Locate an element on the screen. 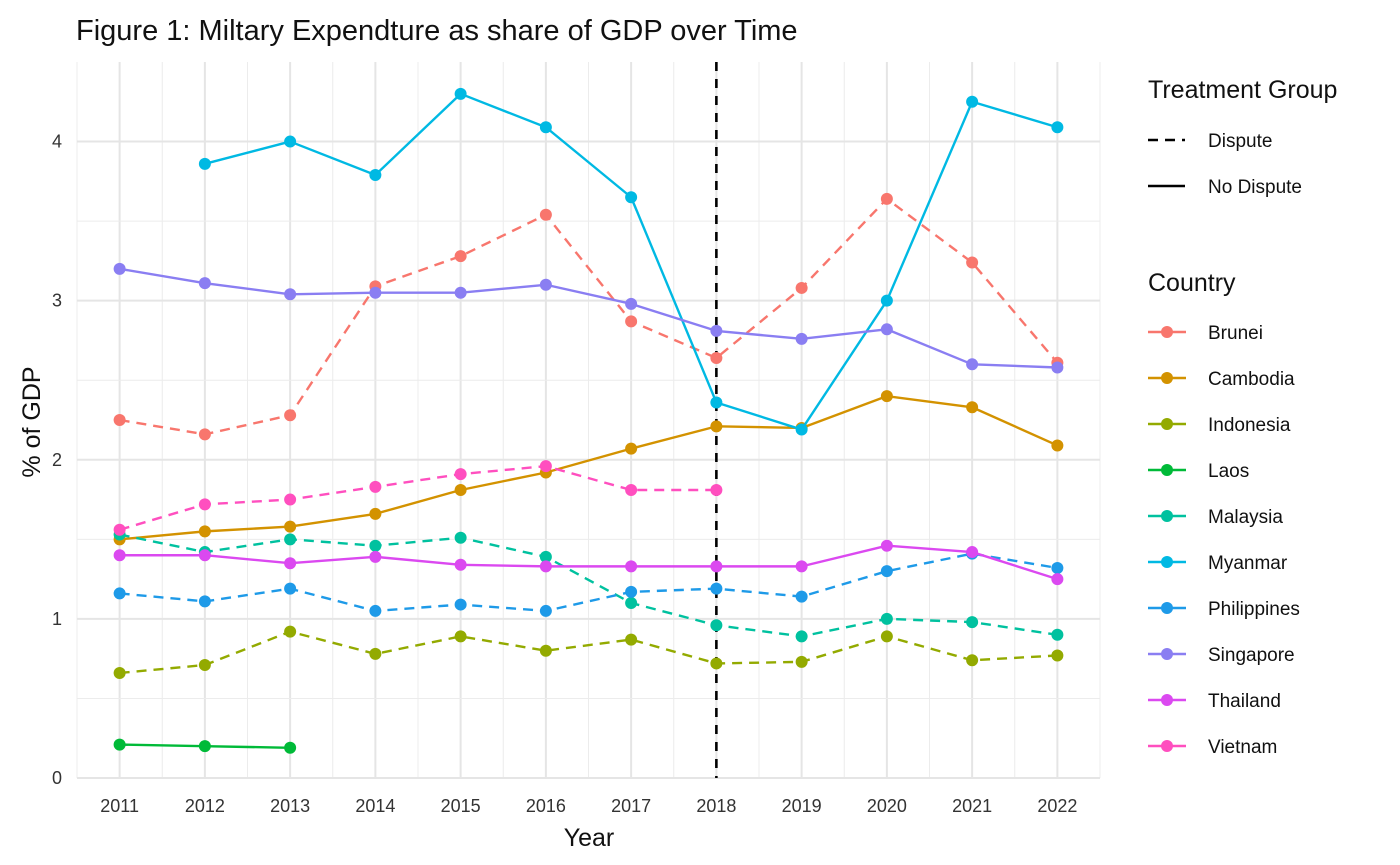  series-line-philippines is located at coordinates (588, 582).